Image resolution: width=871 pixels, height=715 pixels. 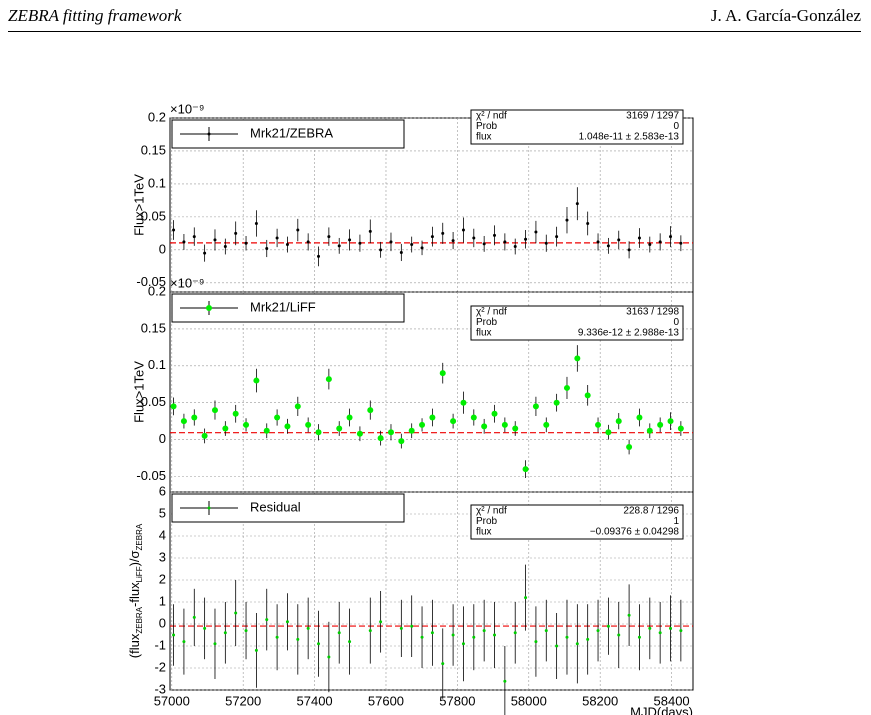 What do you see at coordinates (187, 282) in the screenshot?
I see `axis-exponent: ×10⁻⁹` at bounding box center [187, 282].